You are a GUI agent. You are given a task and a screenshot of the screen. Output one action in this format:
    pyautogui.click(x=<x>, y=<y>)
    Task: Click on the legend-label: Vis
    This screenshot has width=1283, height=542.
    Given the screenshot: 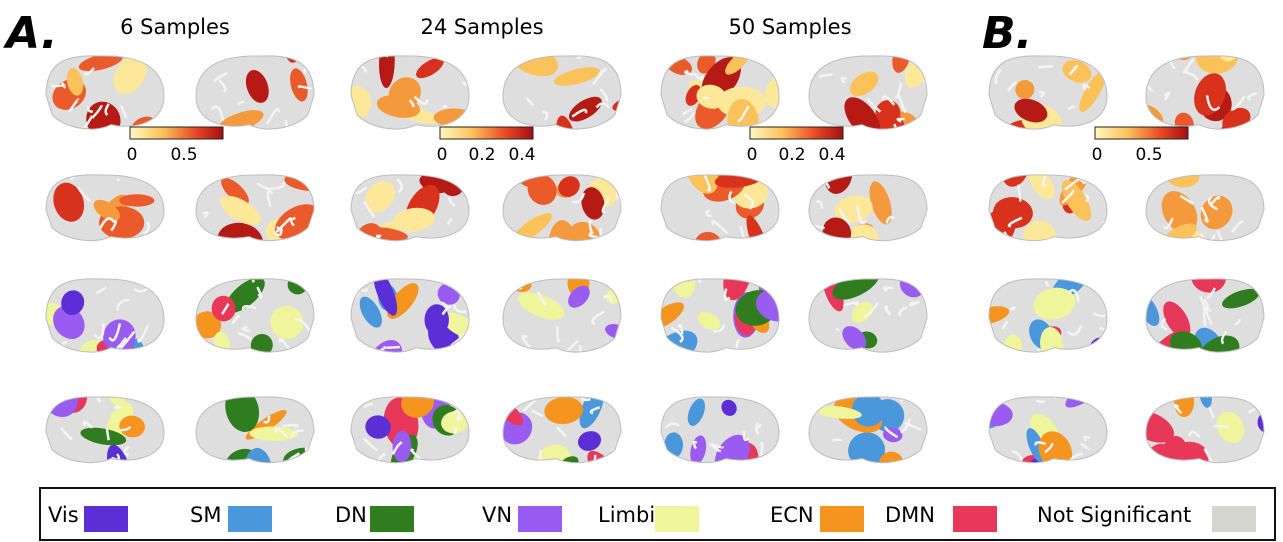 What is the action you would take?
    pyautogui.click(x=63, y=515)
    